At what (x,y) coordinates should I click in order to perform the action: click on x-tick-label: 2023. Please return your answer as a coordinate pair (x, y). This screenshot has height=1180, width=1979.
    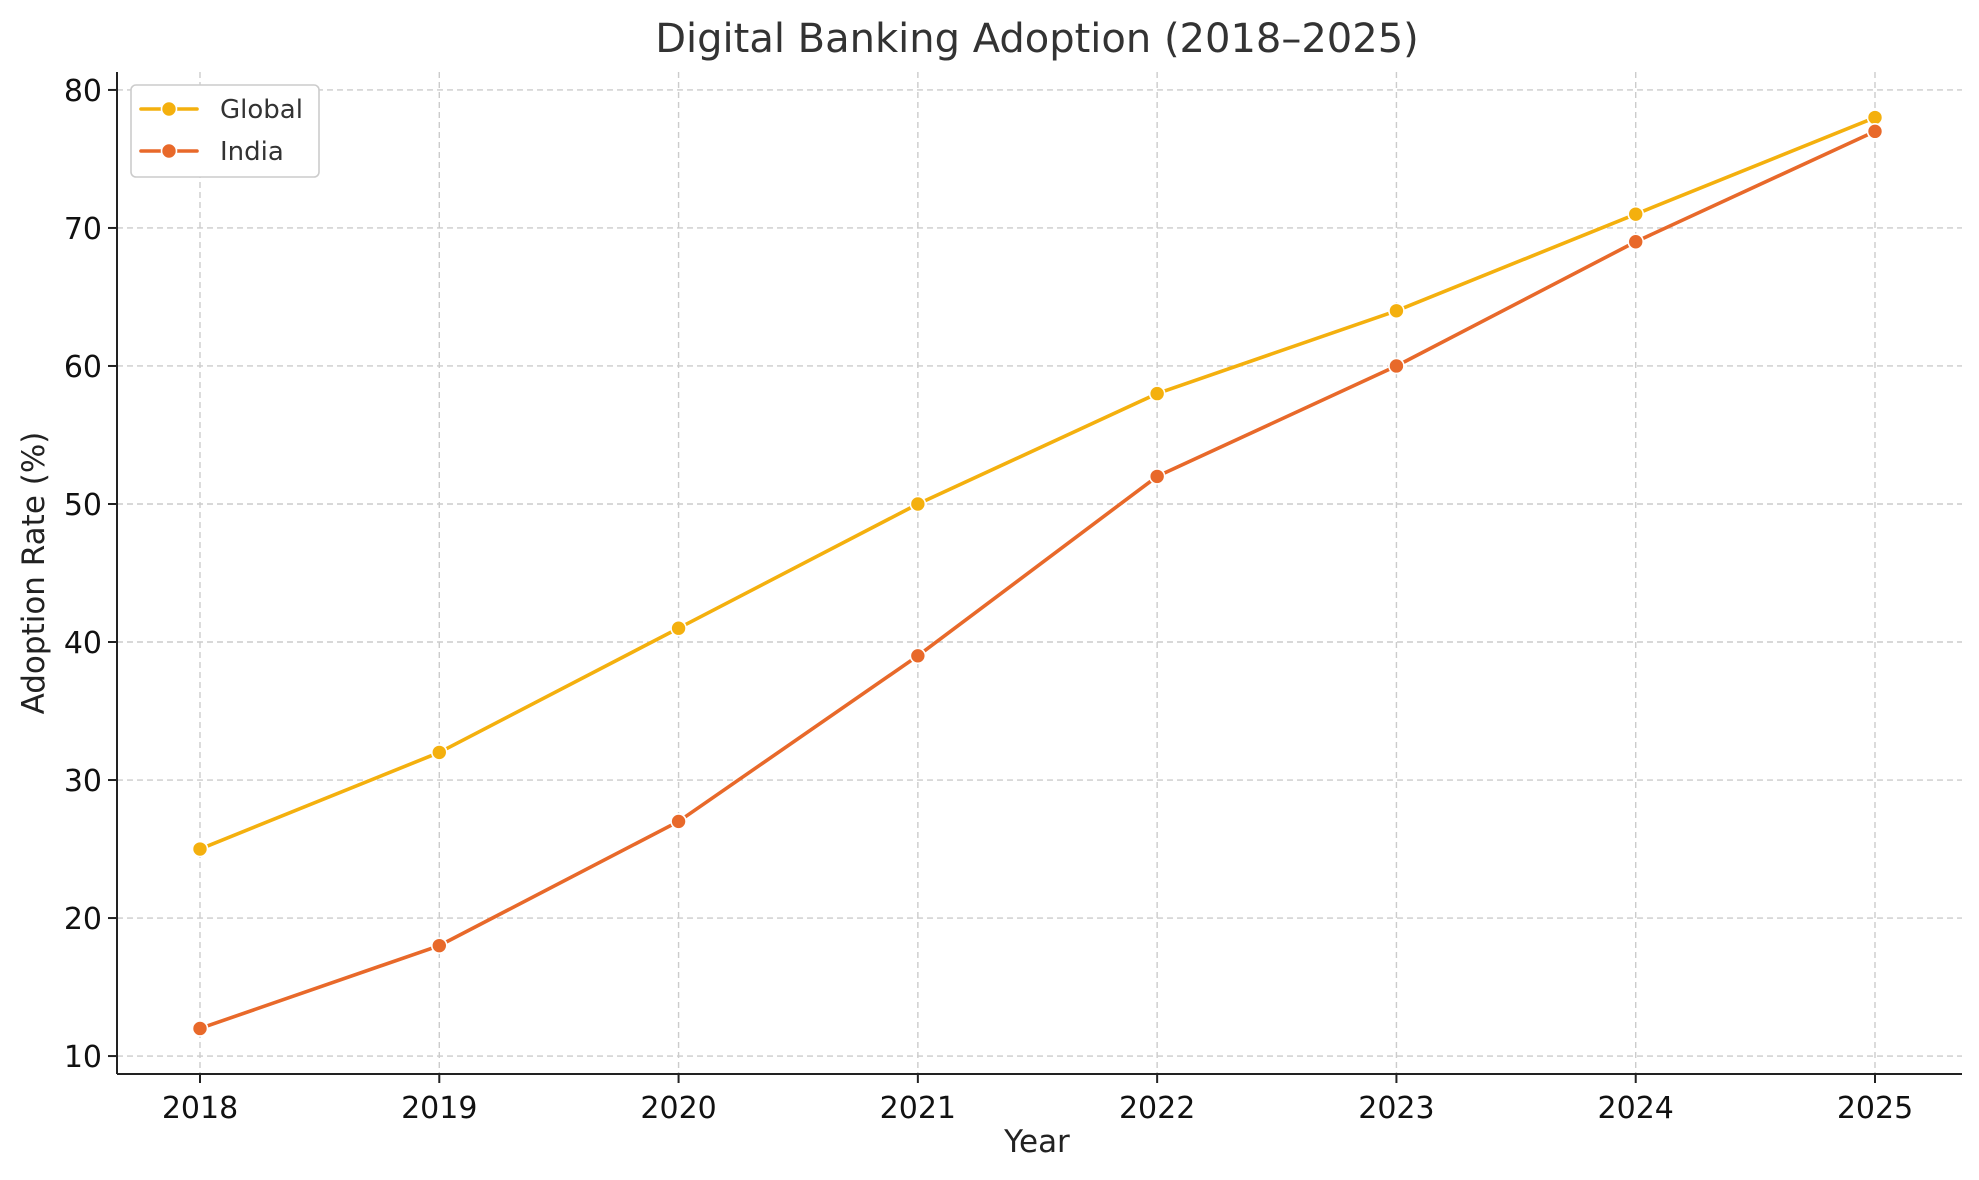
    Looking at the image, I should click on (1396, 1108).